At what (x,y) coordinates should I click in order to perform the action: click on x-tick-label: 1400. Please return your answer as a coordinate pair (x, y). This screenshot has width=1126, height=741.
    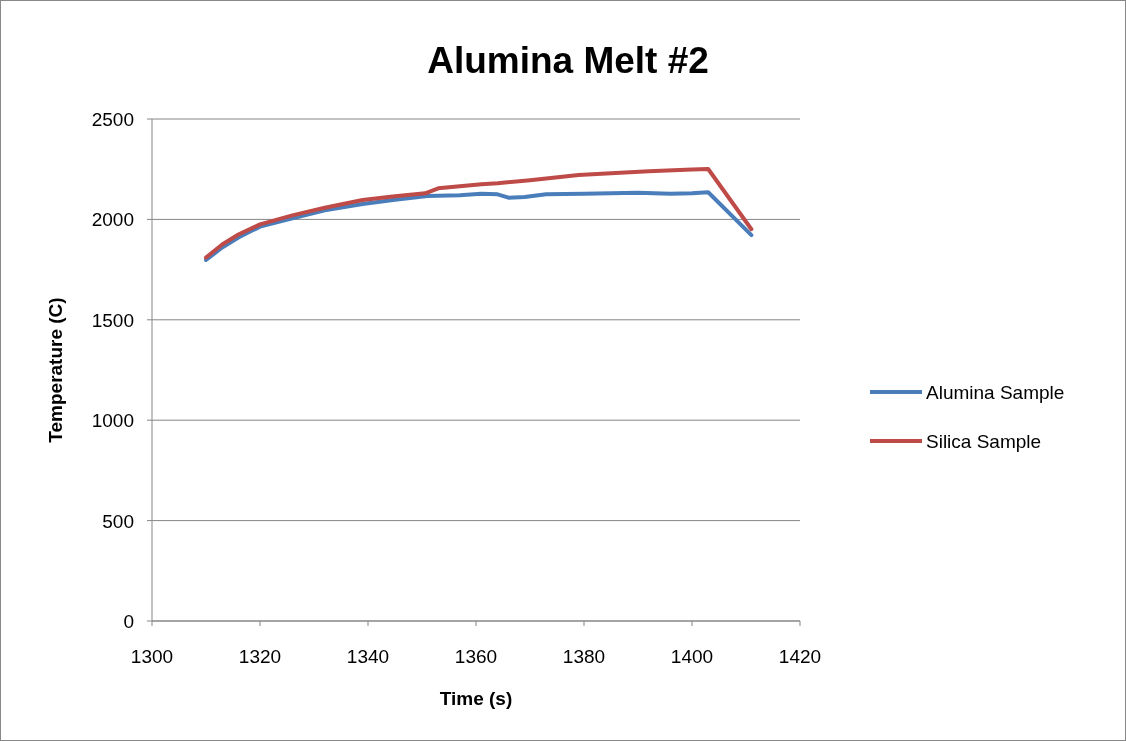
    Looking at the image, I should click on (692, 656).